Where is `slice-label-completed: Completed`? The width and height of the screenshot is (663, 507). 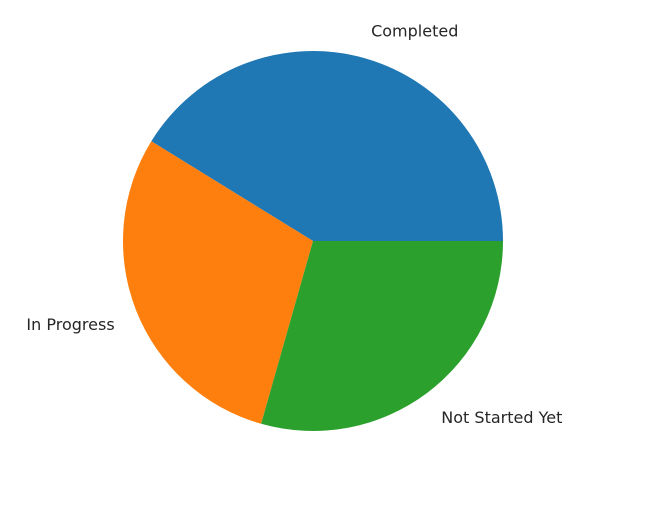
slice-label-completed: Completed is located at coordinates (414, 30).